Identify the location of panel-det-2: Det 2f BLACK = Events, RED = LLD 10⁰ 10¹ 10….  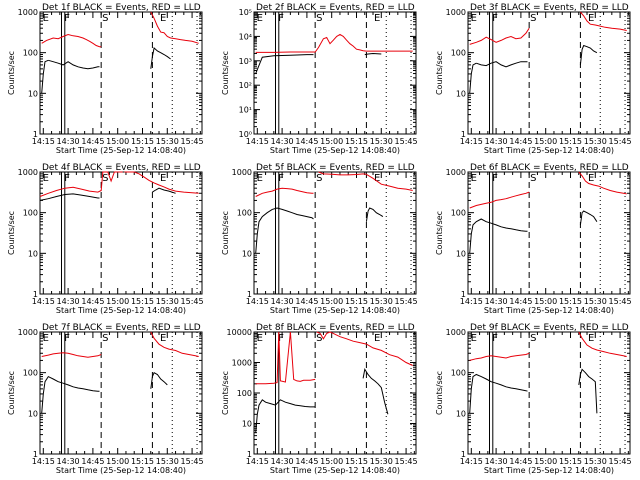
(319, 79).